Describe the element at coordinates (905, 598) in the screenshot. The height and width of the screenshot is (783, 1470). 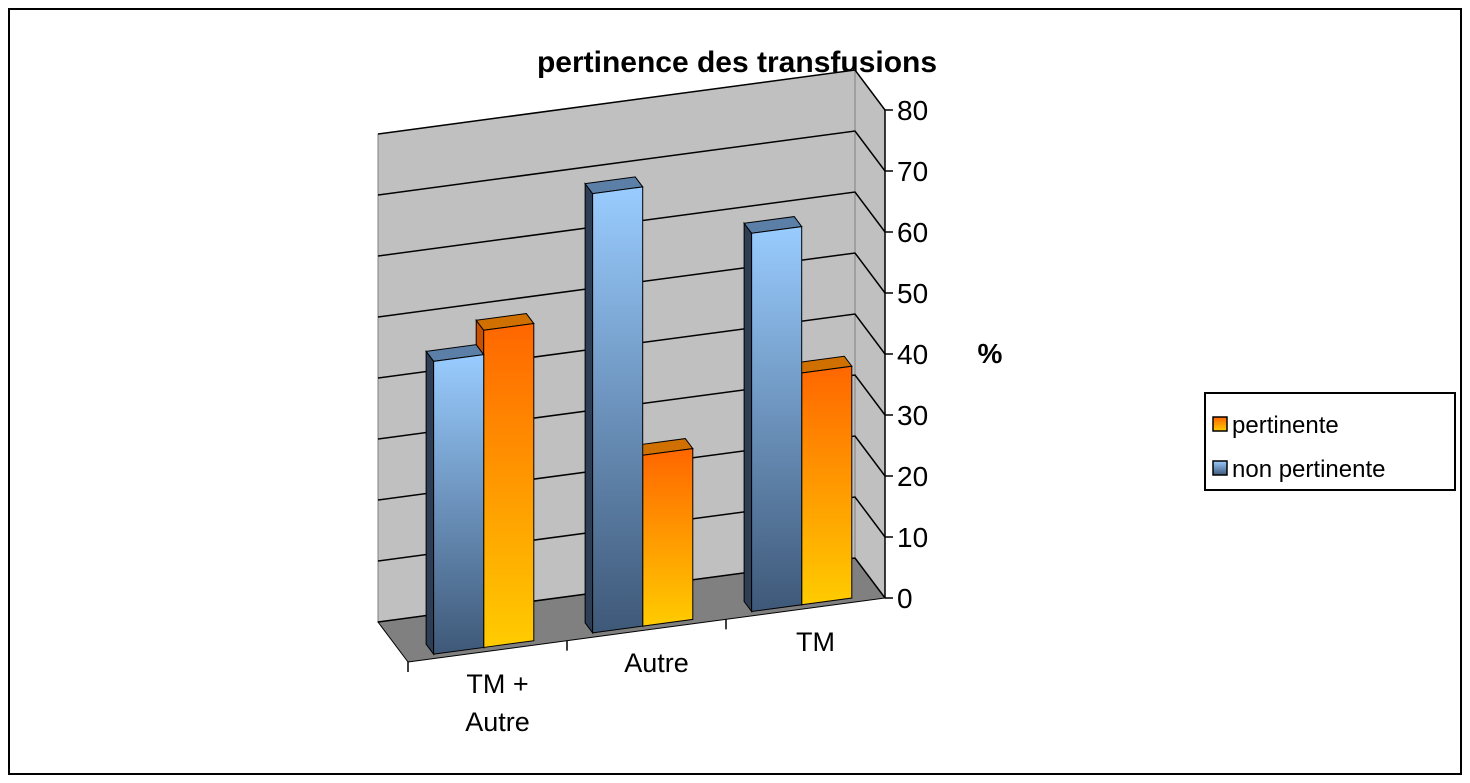
I see `y-tick-label: 0` at that location.